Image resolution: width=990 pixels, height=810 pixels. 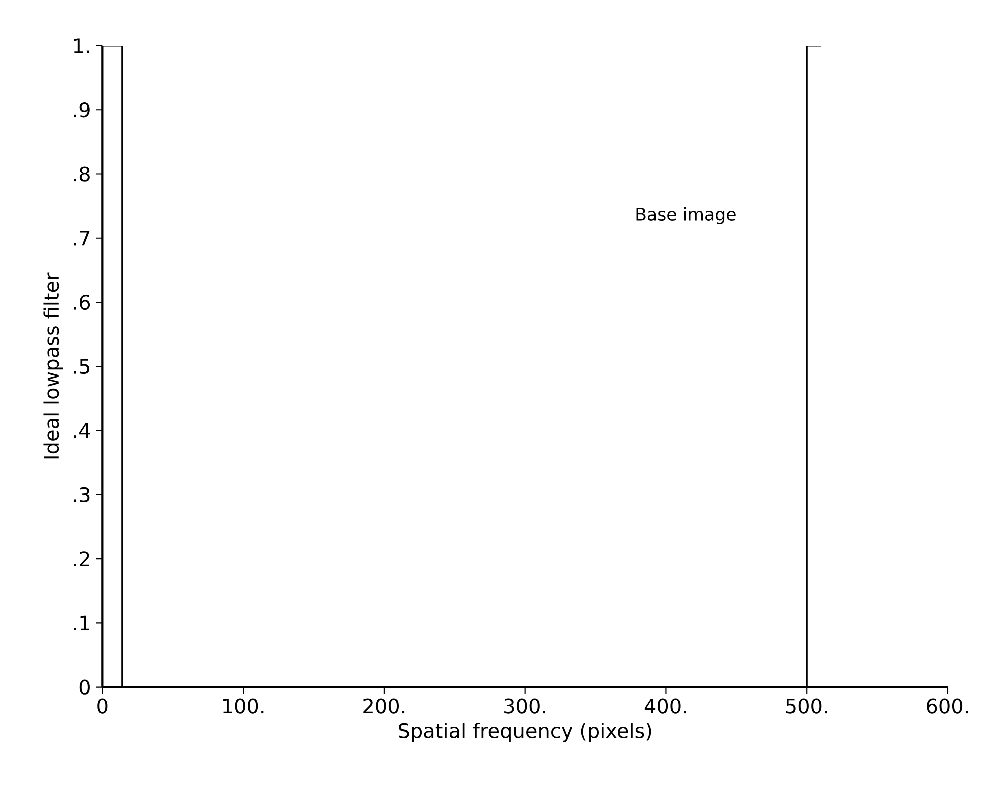 I want to click on y-tick-label: .4, so click(x=82, y=431).